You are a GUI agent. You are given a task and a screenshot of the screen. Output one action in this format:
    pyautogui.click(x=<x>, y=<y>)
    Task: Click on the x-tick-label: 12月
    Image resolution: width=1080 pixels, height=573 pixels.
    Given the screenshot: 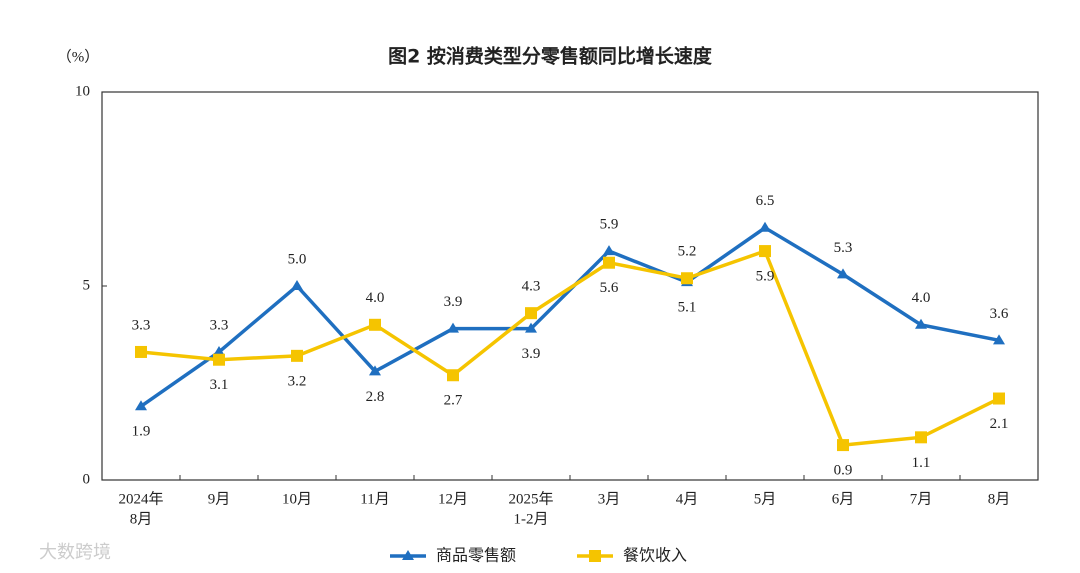 What is the action you would take?
    pyautogui.click(x=453, y=499)
    